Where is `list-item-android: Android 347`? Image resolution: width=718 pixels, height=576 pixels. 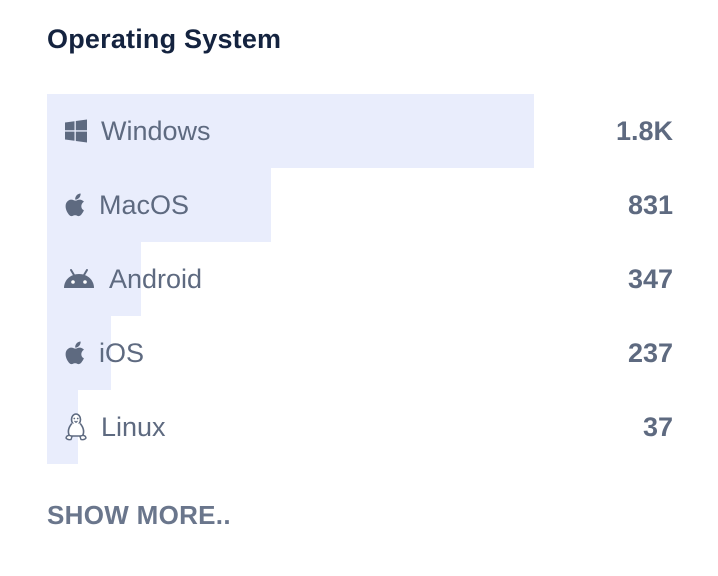 list-item-android: Android 347 is located at coordinates (360, 279).